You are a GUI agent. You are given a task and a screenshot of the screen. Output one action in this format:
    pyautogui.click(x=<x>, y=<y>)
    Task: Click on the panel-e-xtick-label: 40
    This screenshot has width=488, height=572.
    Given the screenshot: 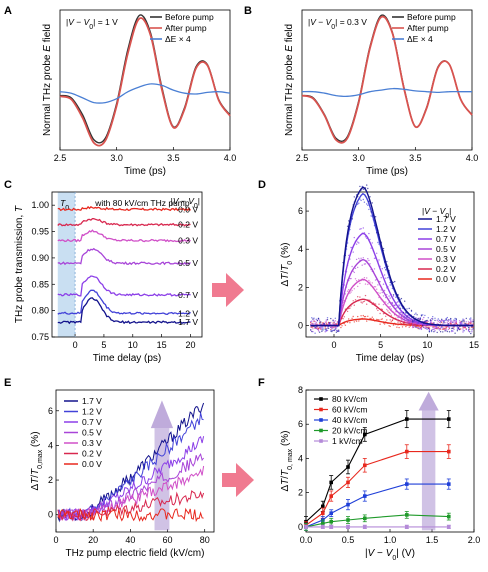 What is the action you would take?
    pyautogui.click(x=130, y=540)
    